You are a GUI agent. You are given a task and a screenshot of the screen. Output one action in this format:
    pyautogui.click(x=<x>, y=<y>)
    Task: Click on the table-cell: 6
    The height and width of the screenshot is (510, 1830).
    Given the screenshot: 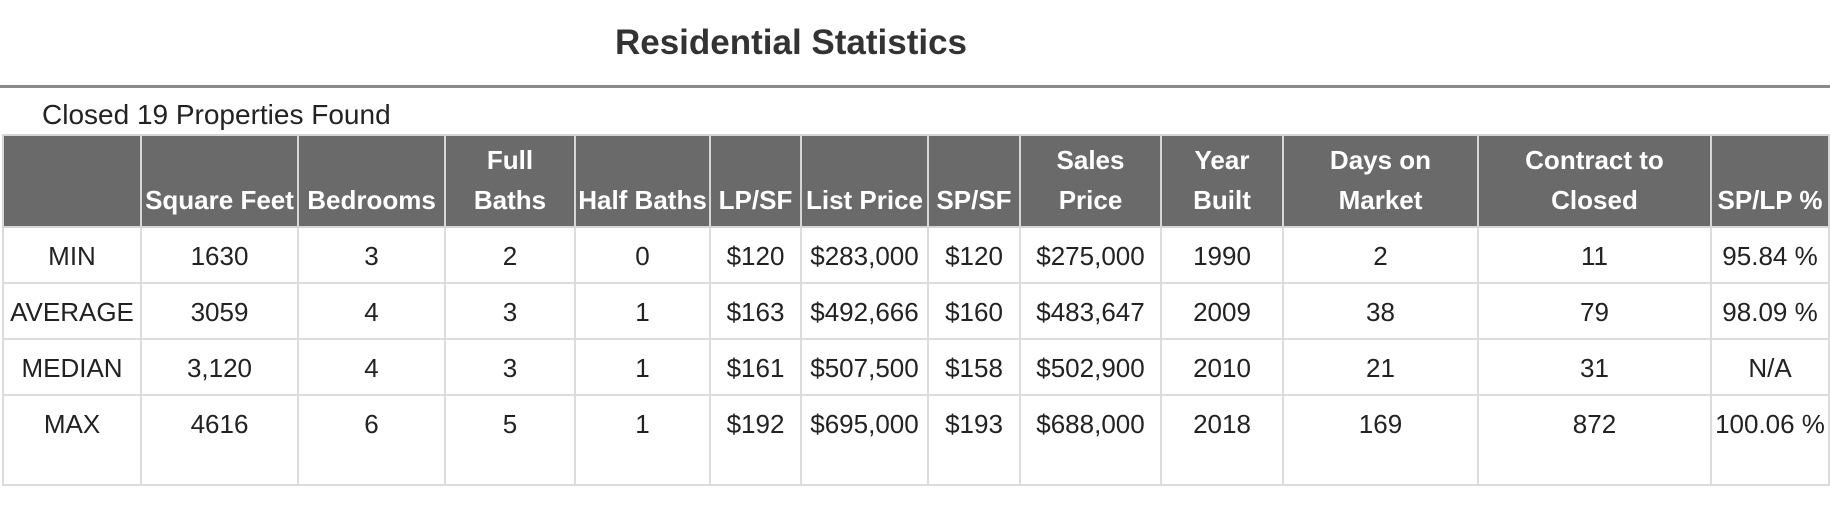 What is the action you would take?
    pyautogui.click(x=371, y=440)
    